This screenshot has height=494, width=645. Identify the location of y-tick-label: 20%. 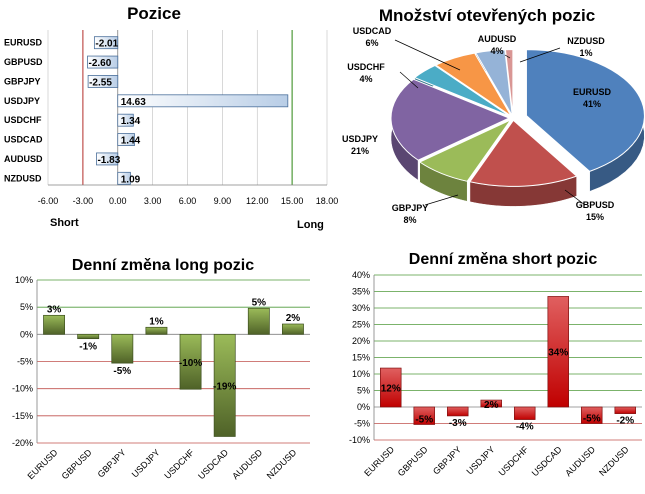
(361, 341).